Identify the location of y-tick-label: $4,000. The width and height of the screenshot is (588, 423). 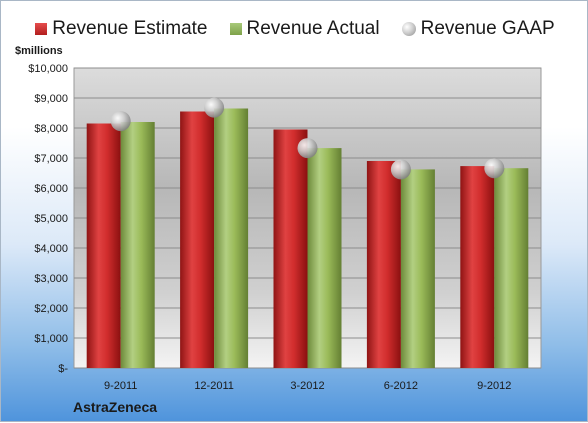
(51, 249).